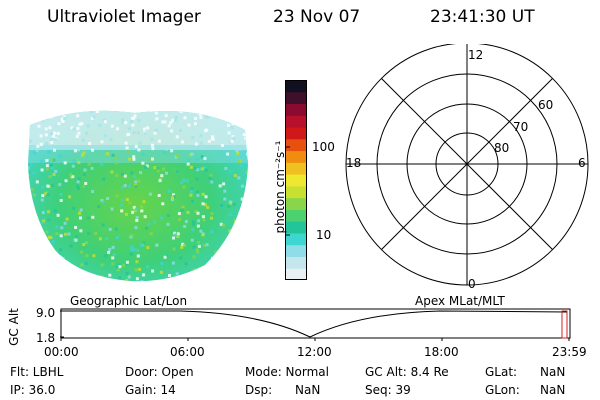 This screenshot has height=400, width=600. What do you see at coordinates (150, 390) in the screenshot?
I see `status-gain: Gain: 14` at bounding box center [150, 390].